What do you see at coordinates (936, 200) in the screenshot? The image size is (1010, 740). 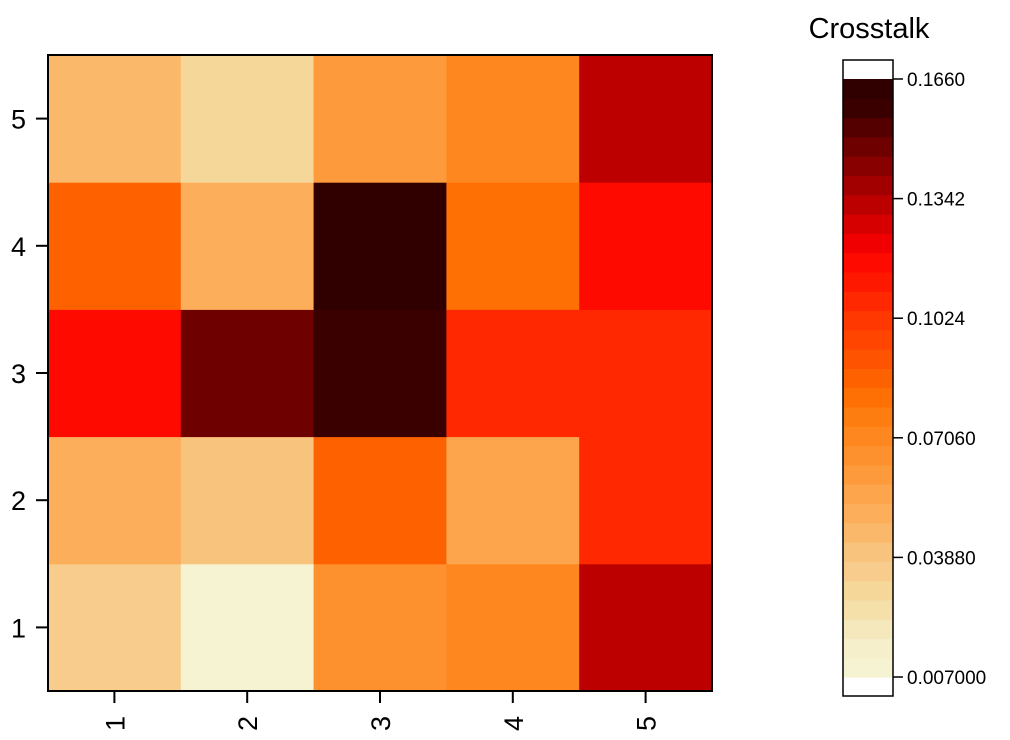 I see `colorbar-tick-label: 0.1342` at bounding box center [936, 200].